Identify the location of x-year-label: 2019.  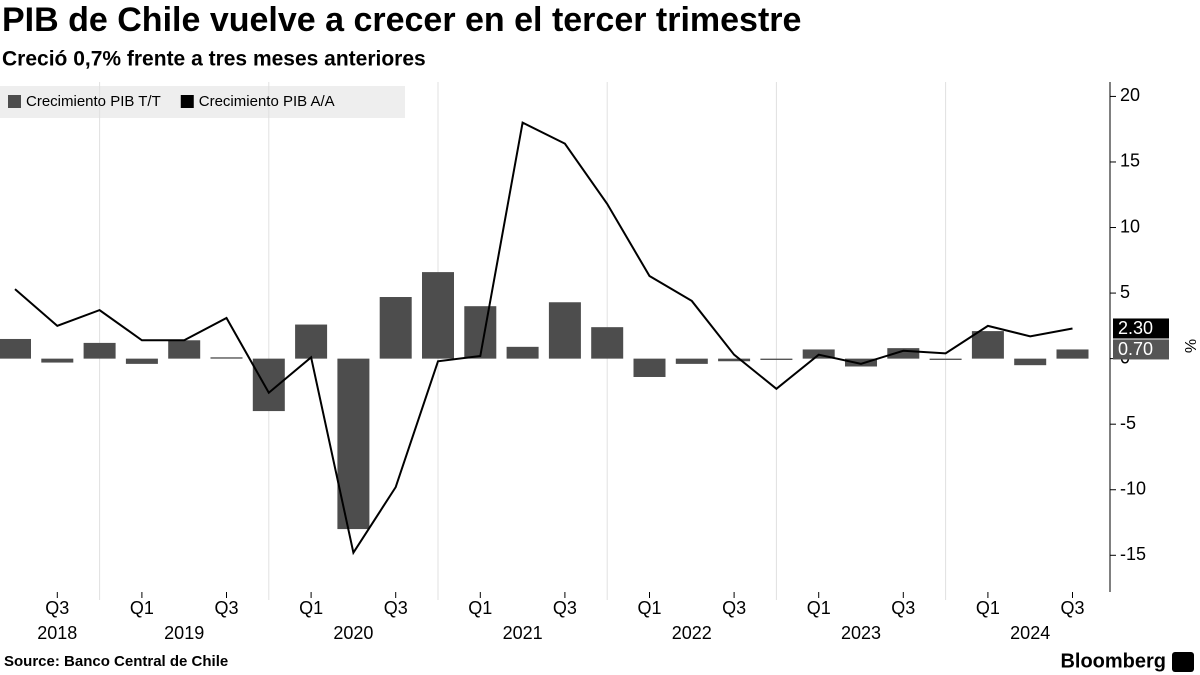
(184, 633).